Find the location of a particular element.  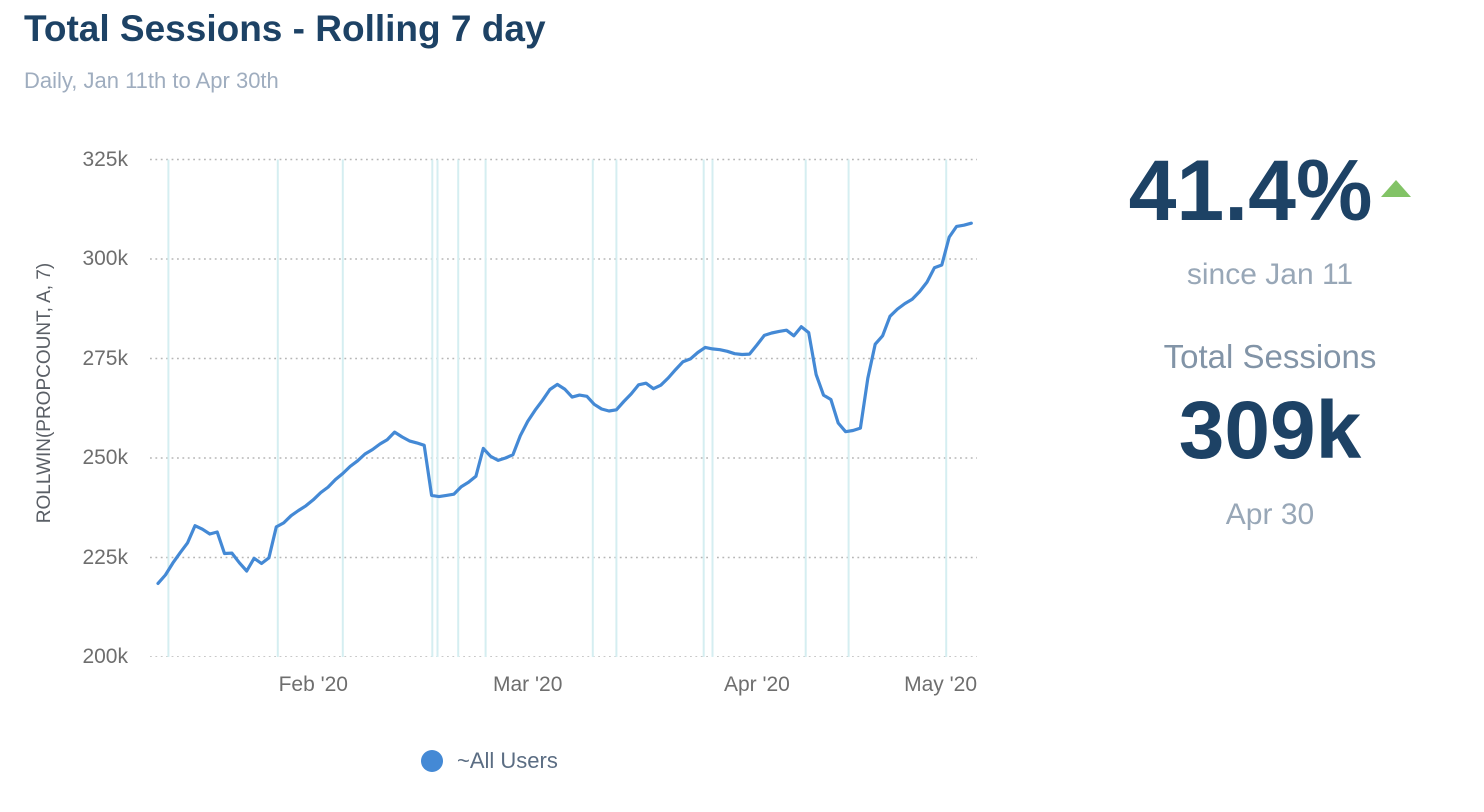

legend-item-all-users: ~All Users is located at coordinates (489, 761).